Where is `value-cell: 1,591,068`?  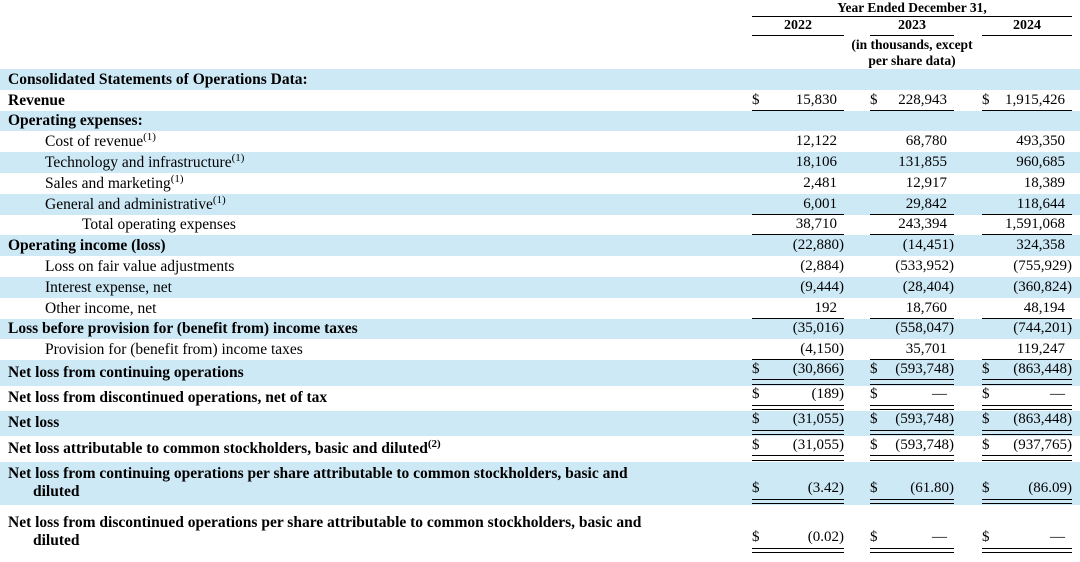 value-cell: 1,591,068 is located at coordinates (1027, 225).